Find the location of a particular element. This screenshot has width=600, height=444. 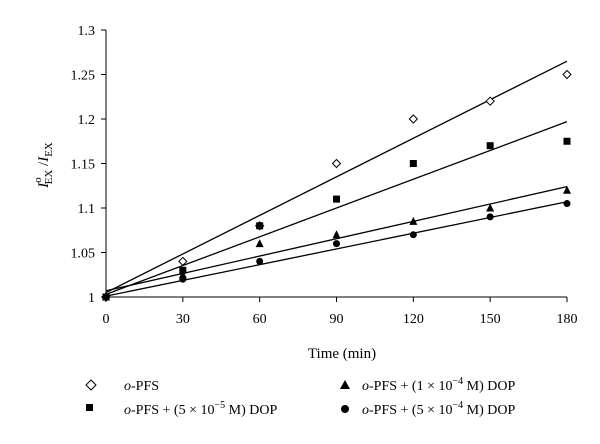

legend-3-prefix: o is located at coordinates (365, 386).